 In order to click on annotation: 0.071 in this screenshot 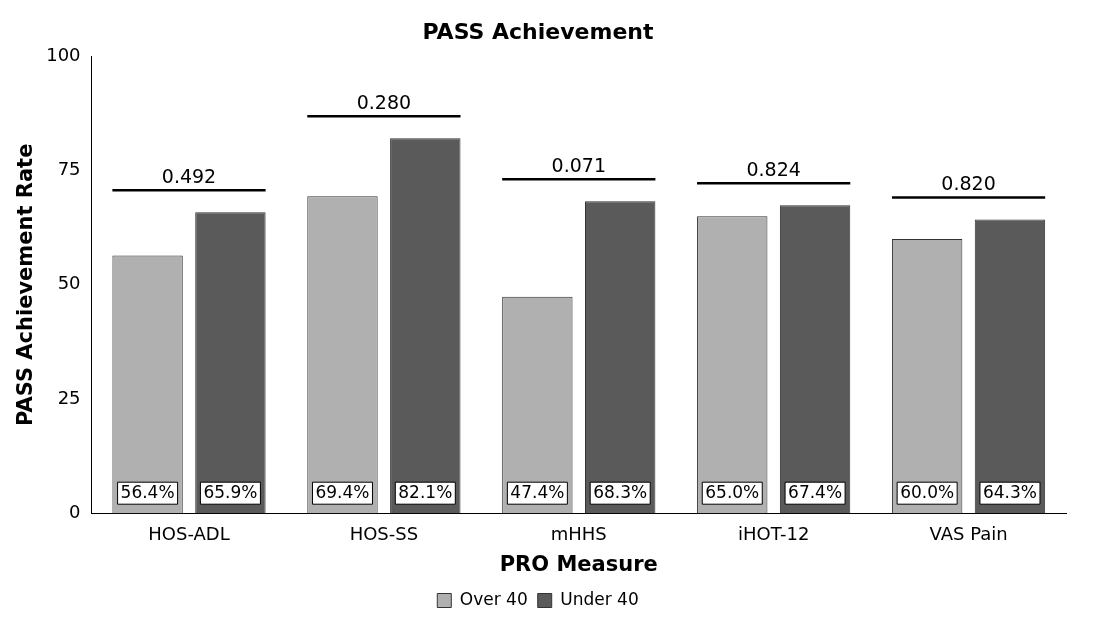, I will do `click(578, 164)`.